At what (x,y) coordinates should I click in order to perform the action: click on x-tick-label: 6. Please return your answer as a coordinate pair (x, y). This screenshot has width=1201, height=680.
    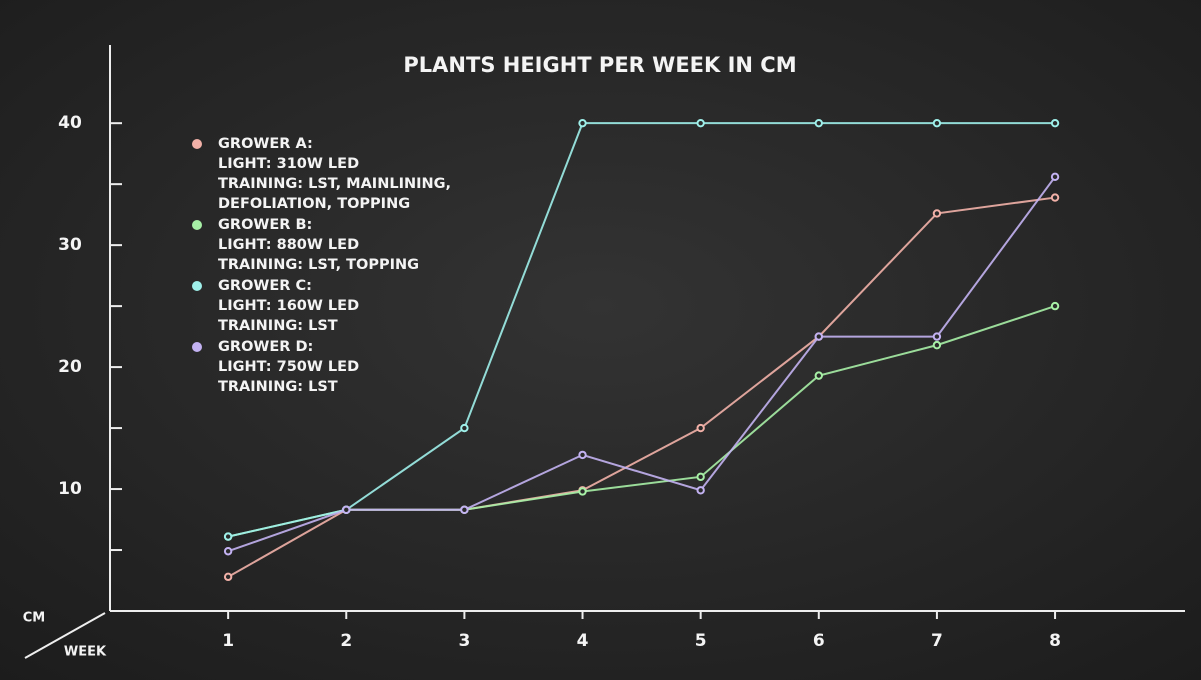
    Looking at the image, I should click on (819, 641).